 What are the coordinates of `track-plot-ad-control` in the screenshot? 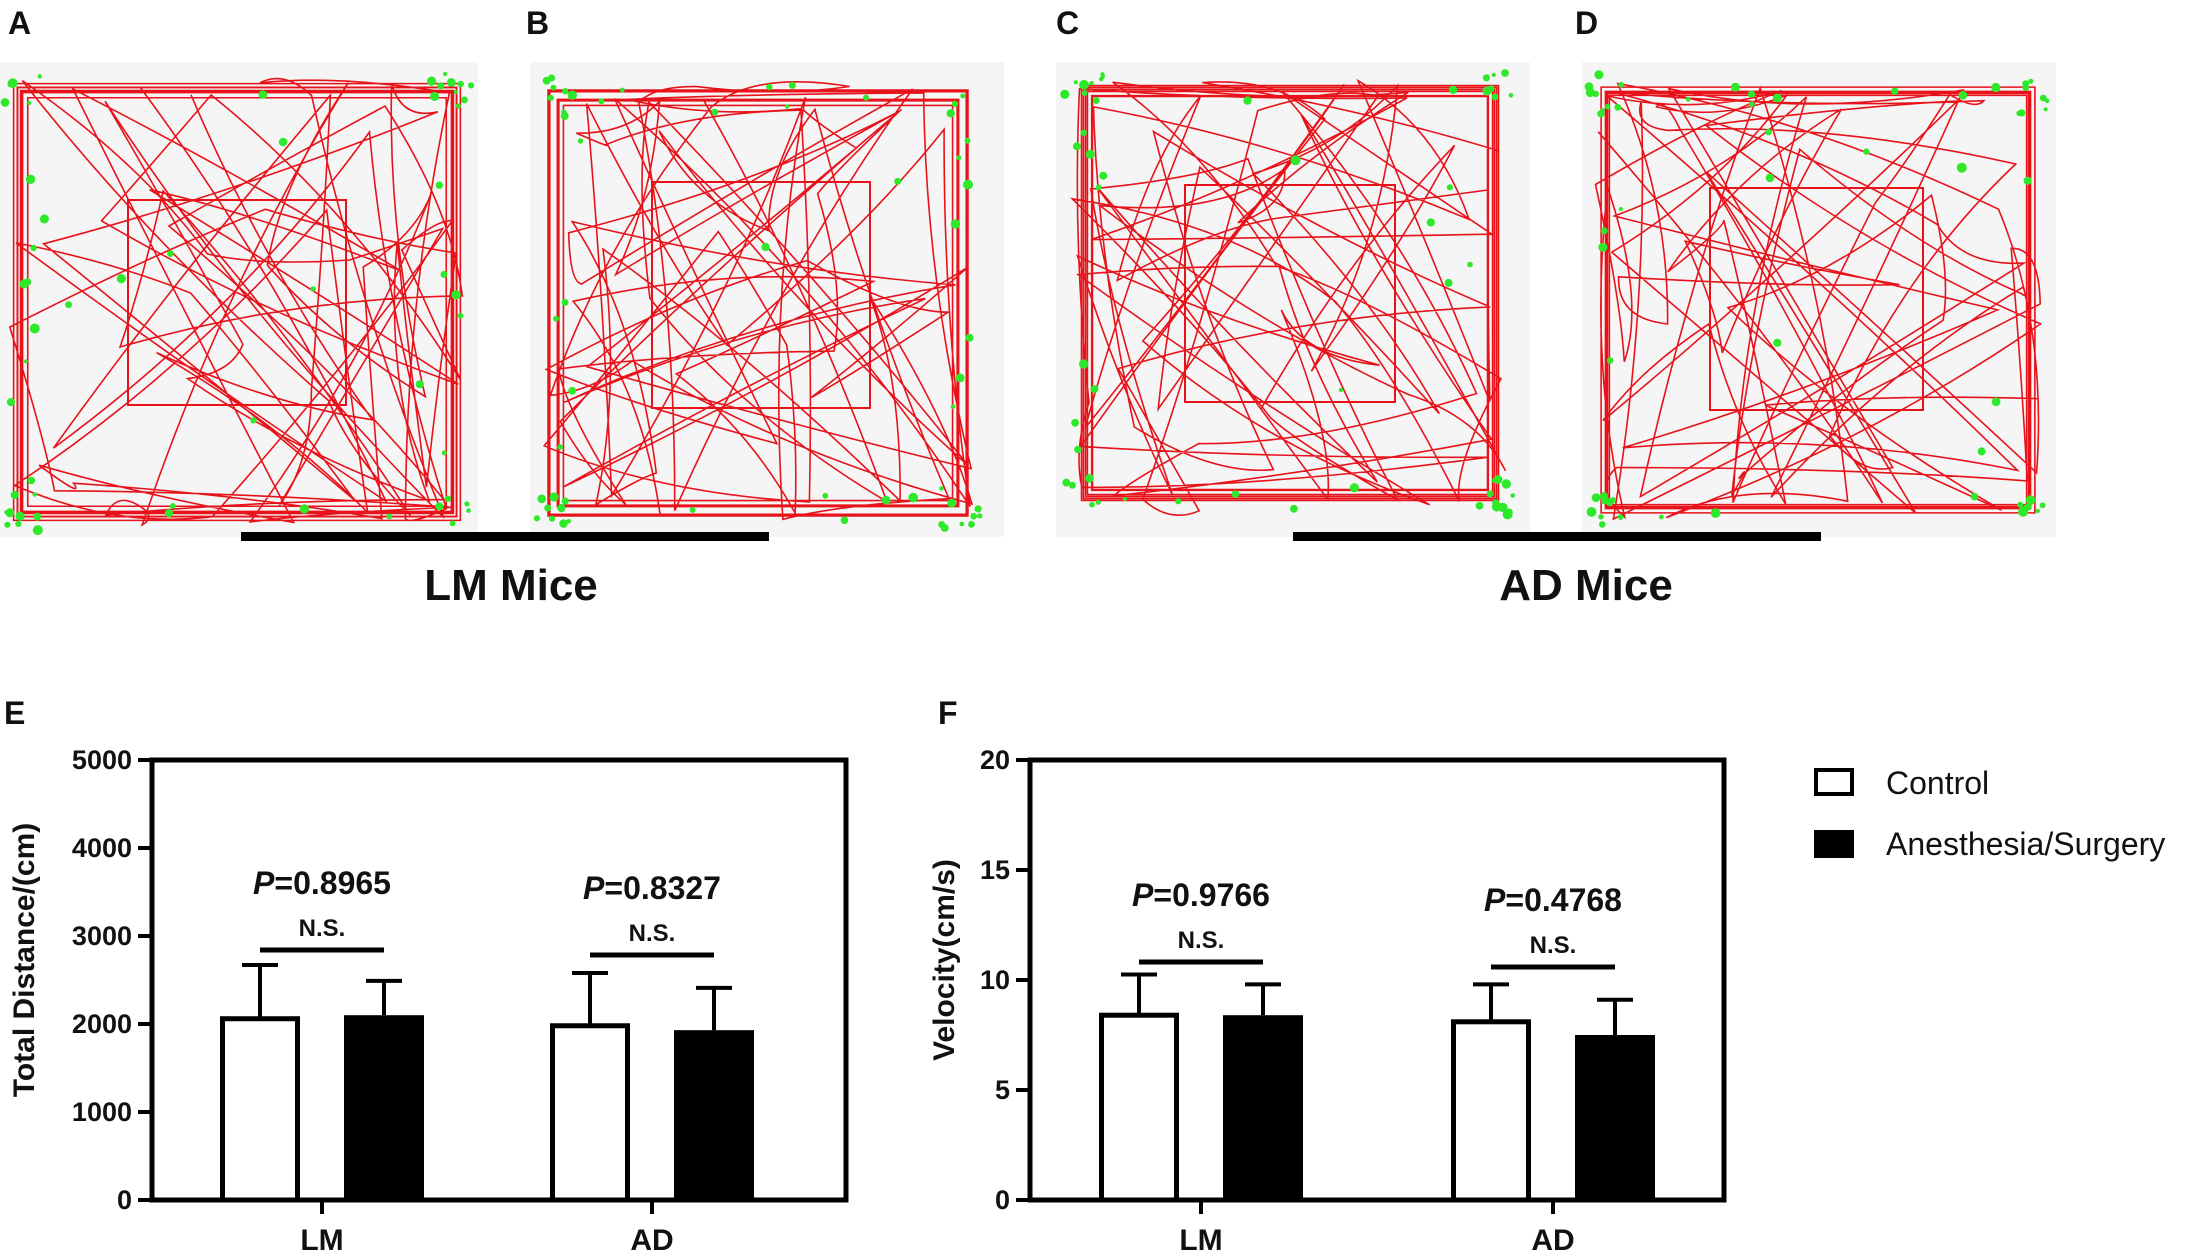 It's located at (1293, 299).